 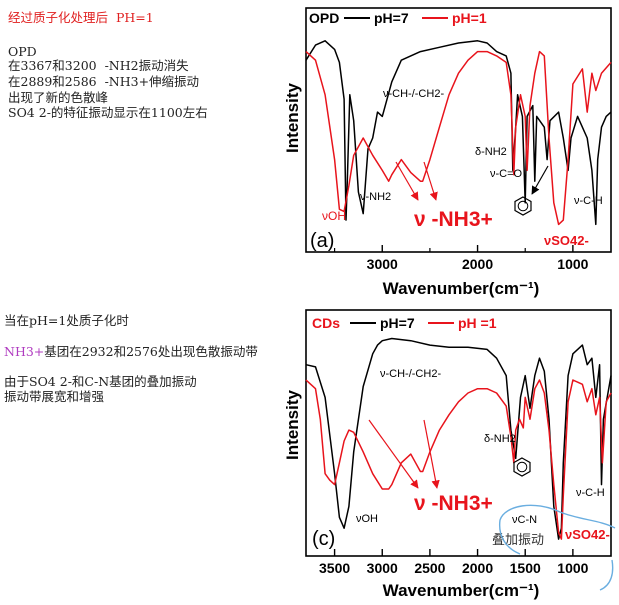 What do you see at coordinates (410, 374) in the screenshot?
I see `panel-c-annot-ch: ν-CH-/-CH2-` at bounding box center [410, 374].